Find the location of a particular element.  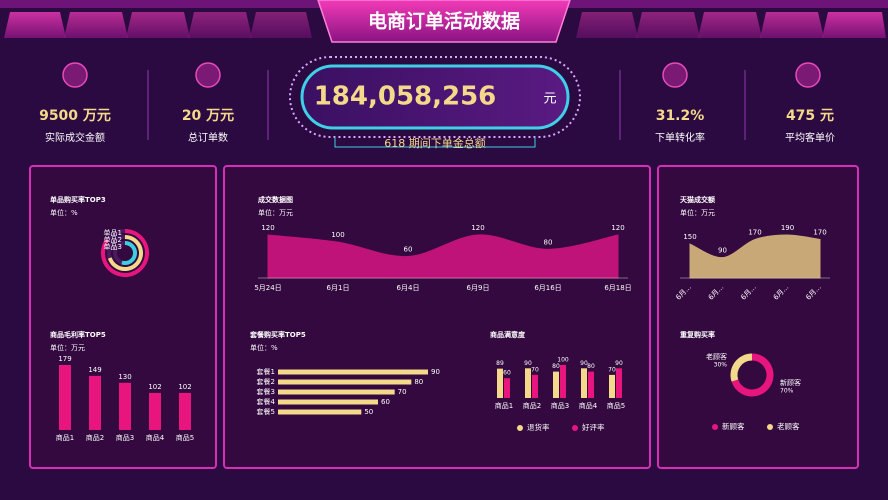

x-tick-label: 6月16日 is located at coordinates (547, 288).